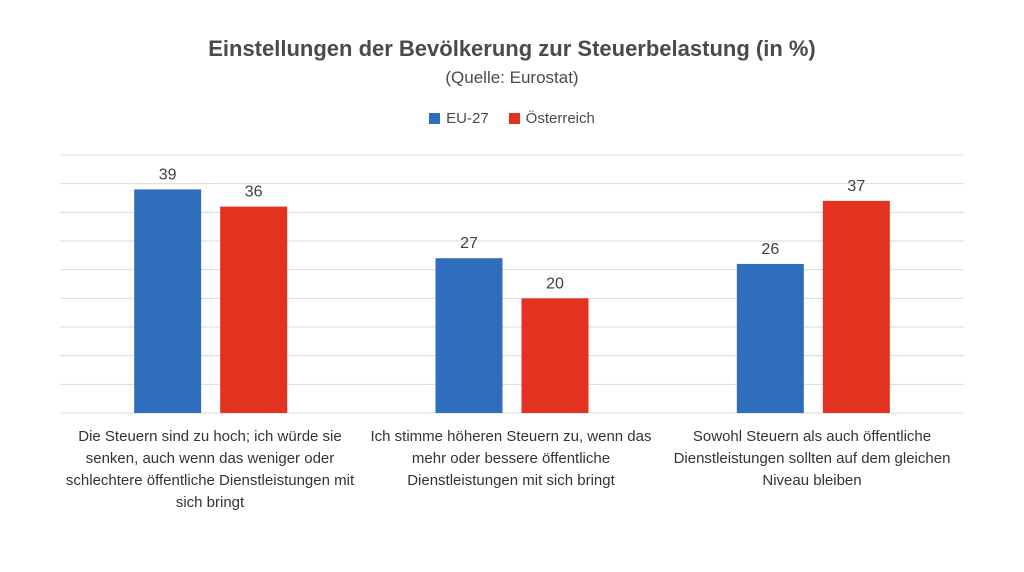 The height and width of the screenshot is (572, 1024). Describe the element at coordinates (770, 249) in the screenshot. I see `data-label-eu27-3: 26` at that location.